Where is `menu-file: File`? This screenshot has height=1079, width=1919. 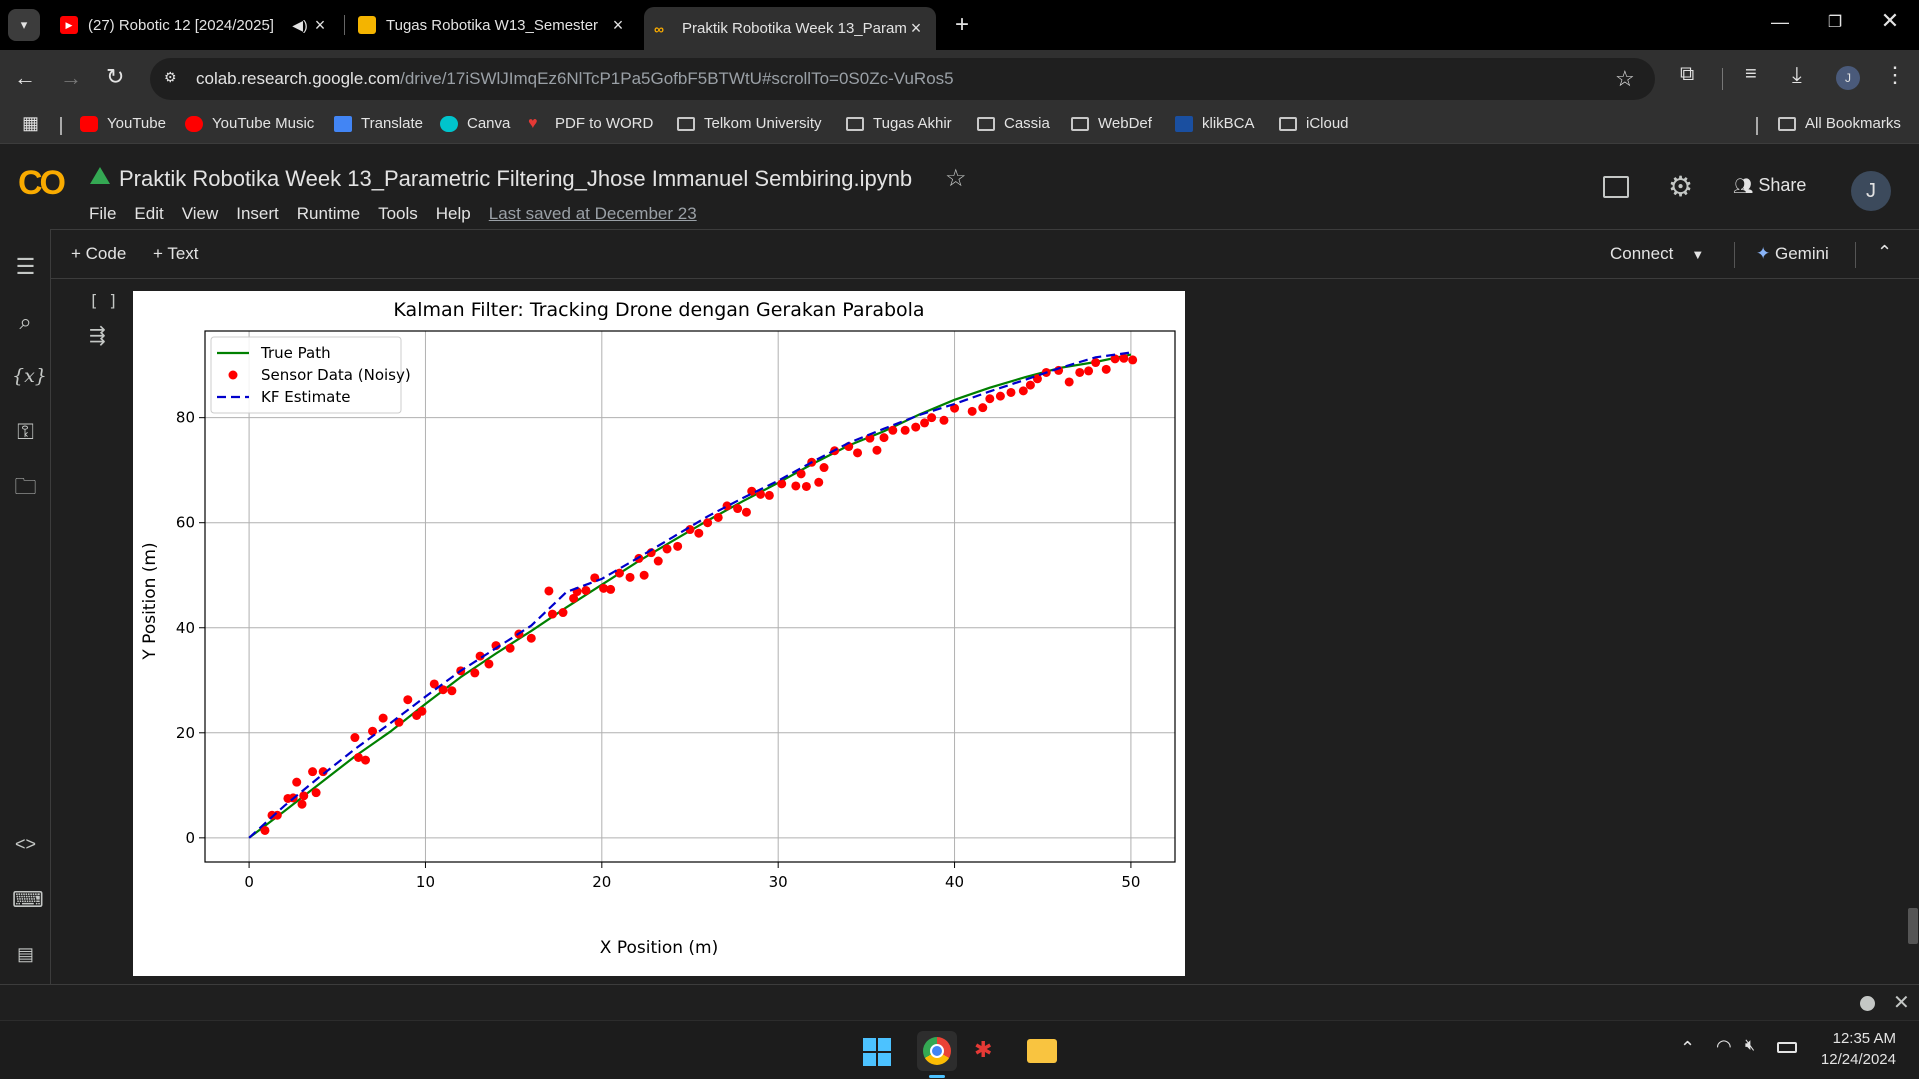
menu-file: File is located at coordinates (103, 213).